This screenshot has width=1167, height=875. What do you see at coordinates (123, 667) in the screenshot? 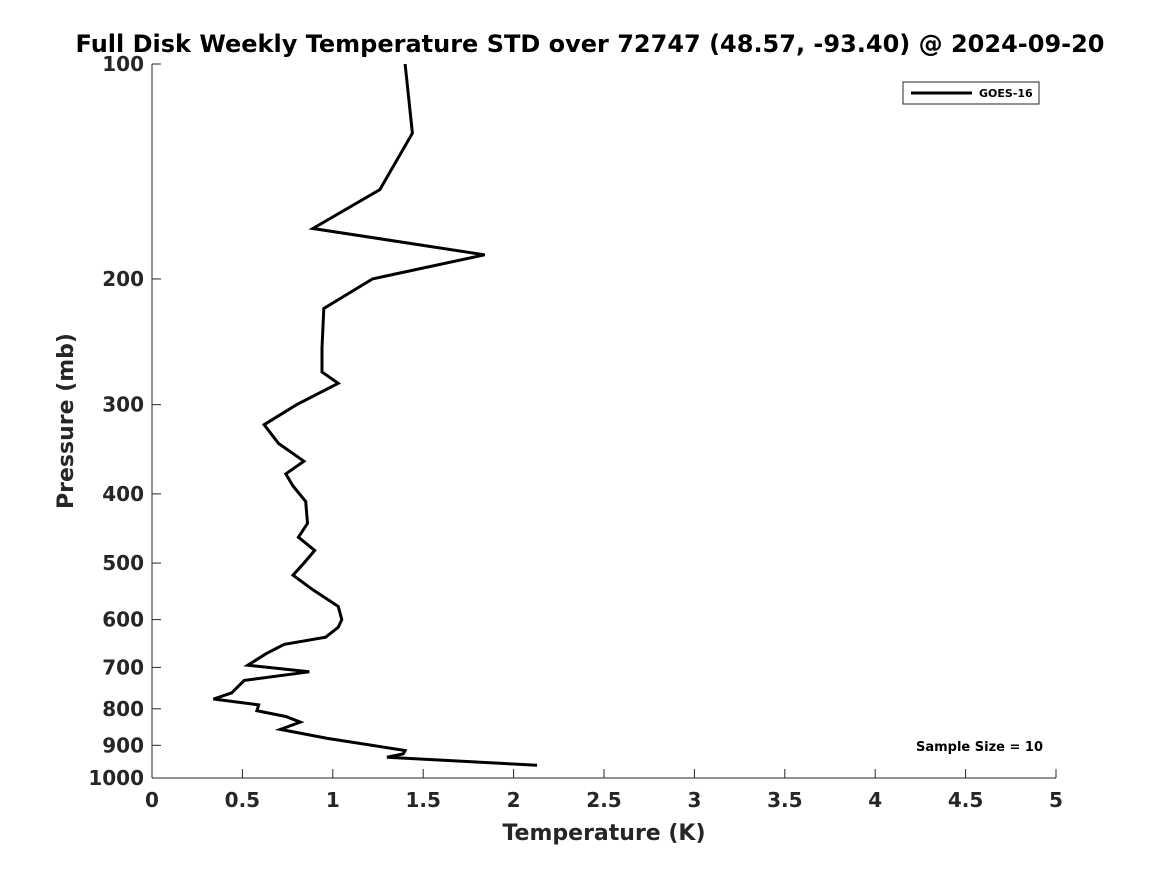
I see `y-tick-label: 700` at bounding box center [123, 667].